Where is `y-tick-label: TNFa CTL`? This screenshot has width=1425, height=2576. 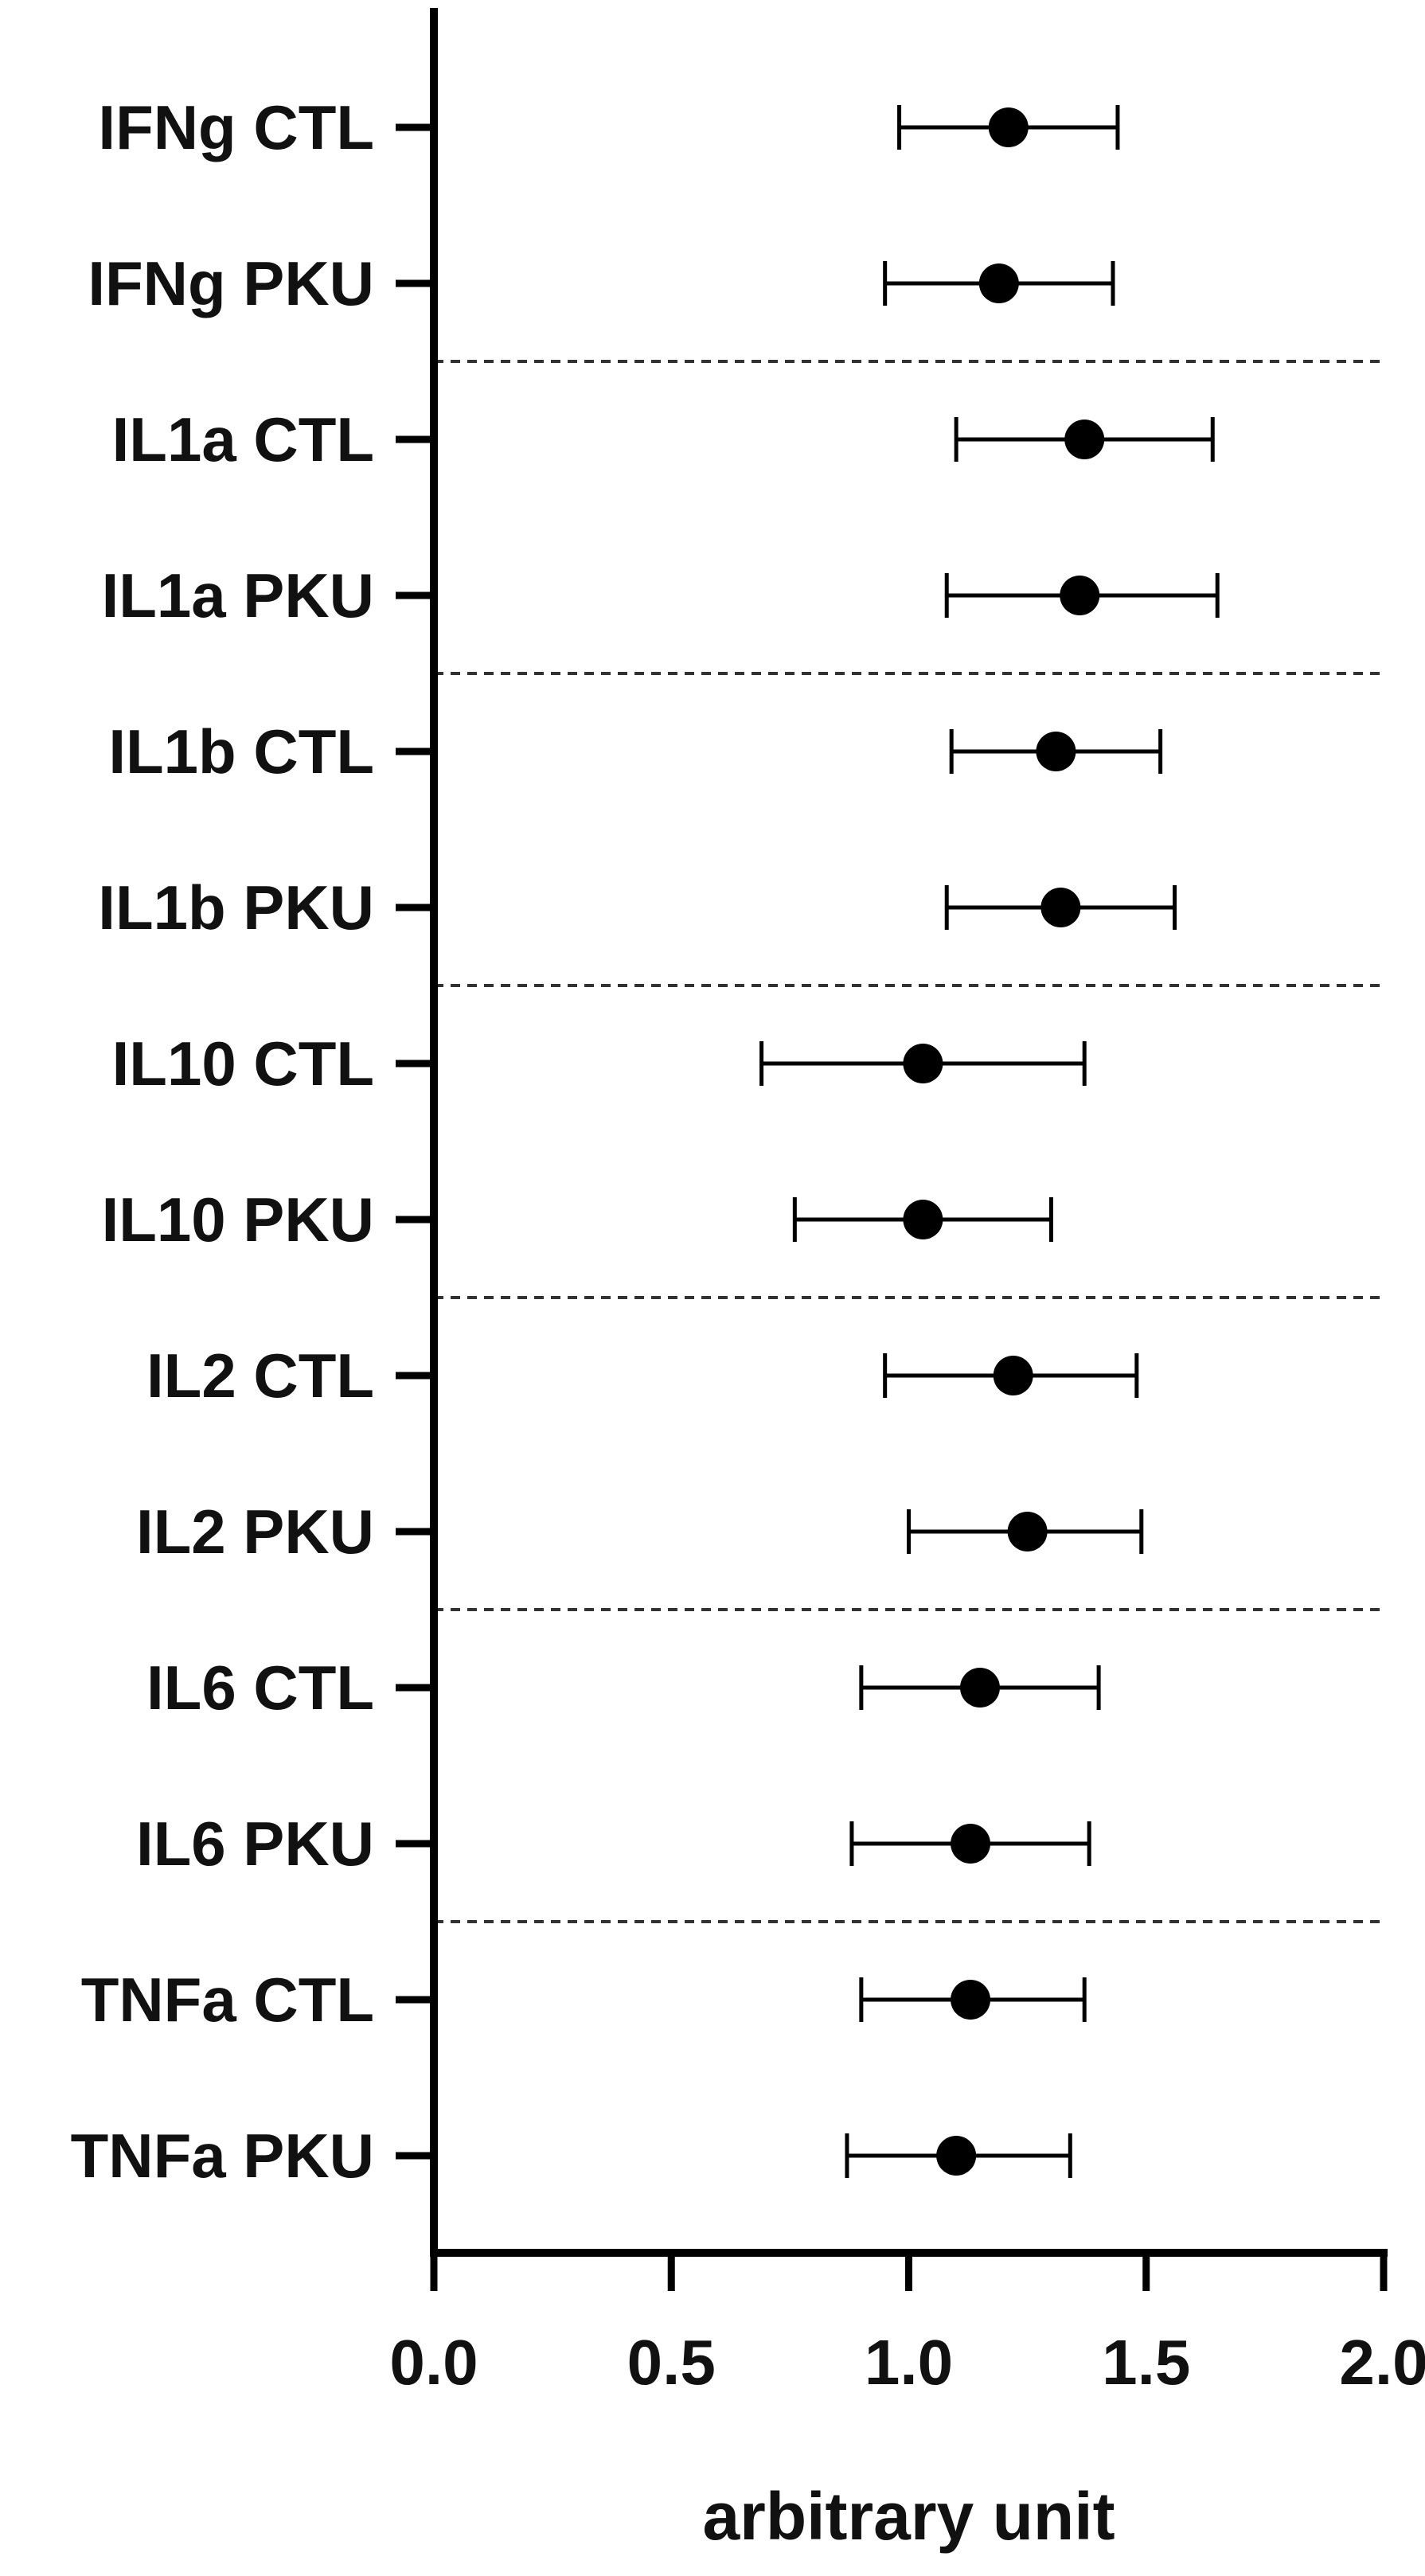 y-tick-label: TNFa CTL is located at coordinates (227, 2000).